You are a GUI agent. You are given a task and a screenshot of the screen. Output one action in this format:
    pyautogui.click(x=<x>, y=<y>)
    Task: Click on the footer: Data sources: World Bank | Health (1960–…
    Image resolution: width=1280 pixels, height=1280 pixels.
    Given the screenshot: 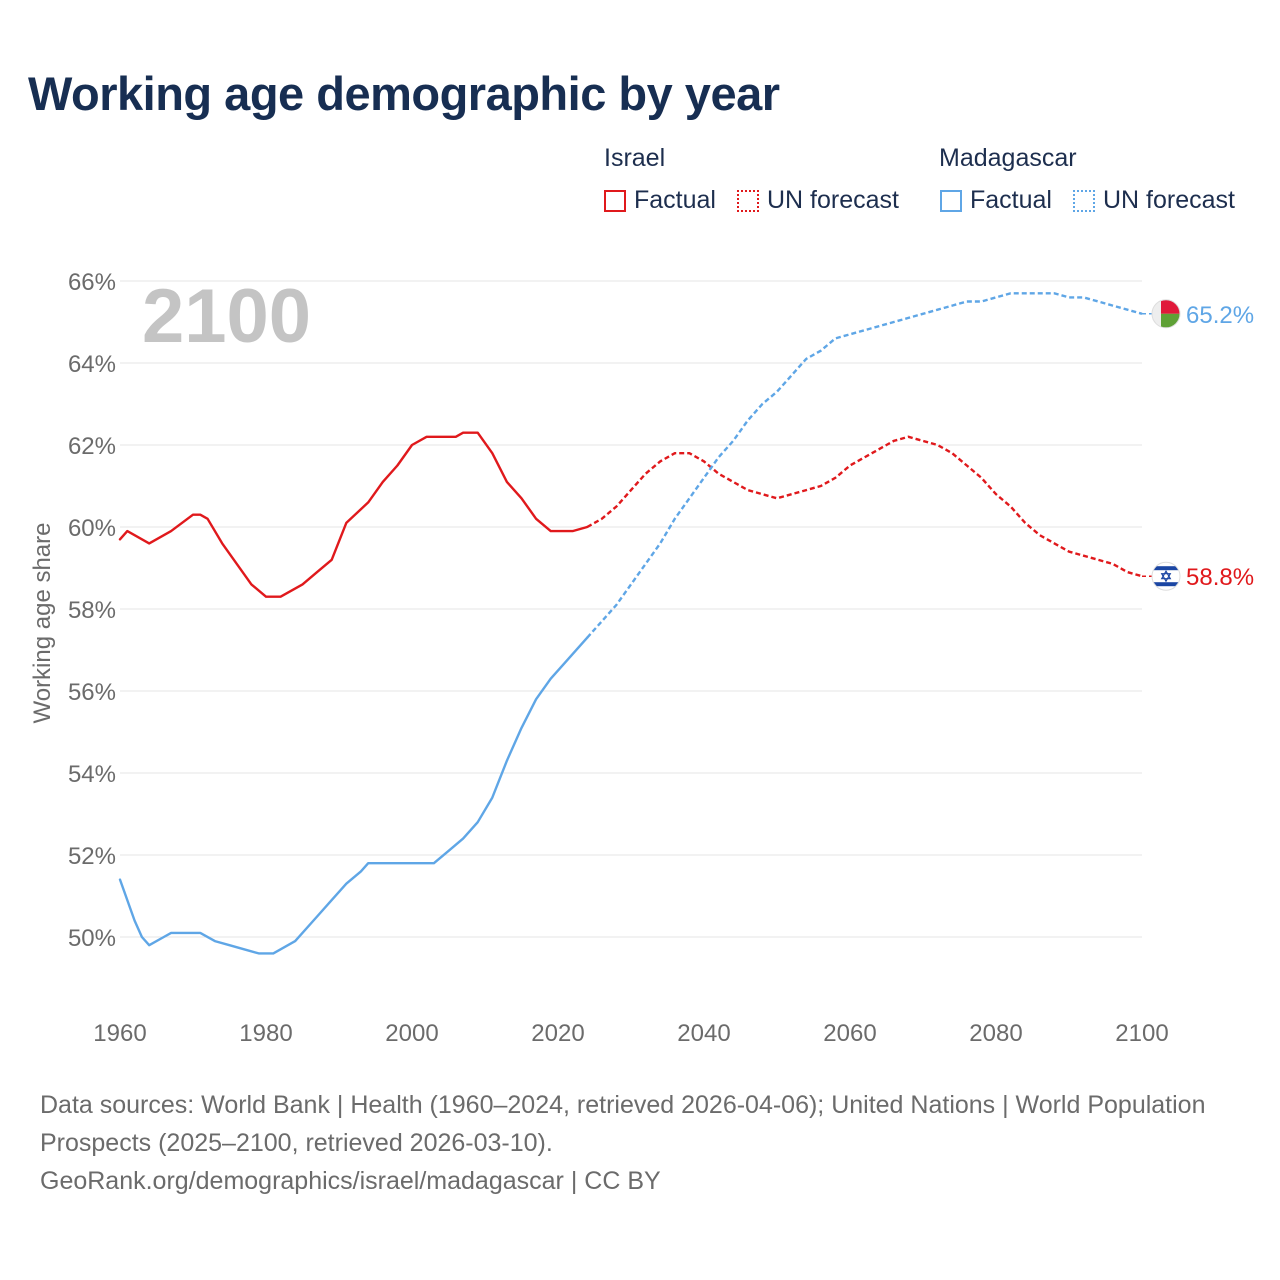 What is the action you would take?
    pyautogui.click(x=640, y=1143)
    